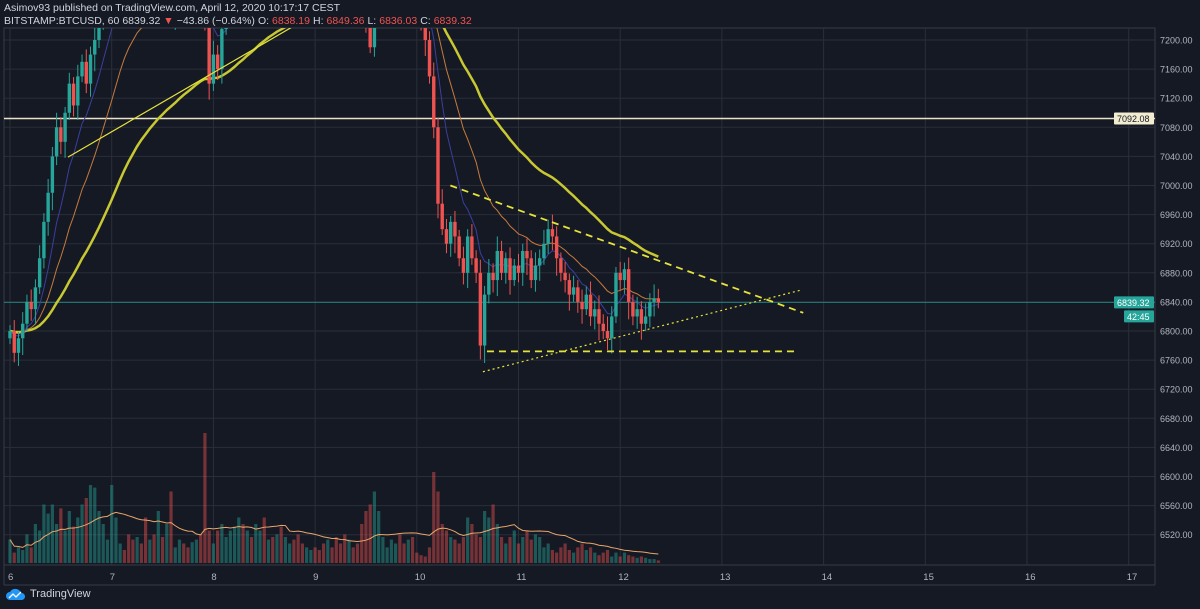 This screenshot has height=609, width=1200. I want to click on time-axis-label: 14, so click(827, 577).